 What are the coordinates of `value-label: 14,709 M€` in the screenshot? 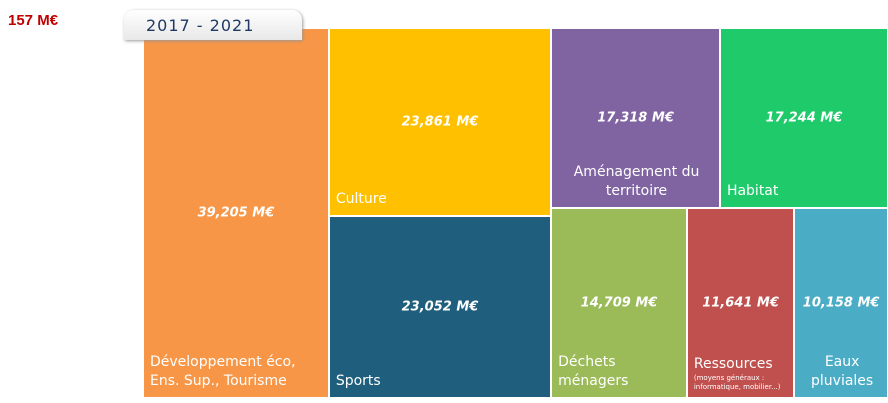 It's located at (619, 303).